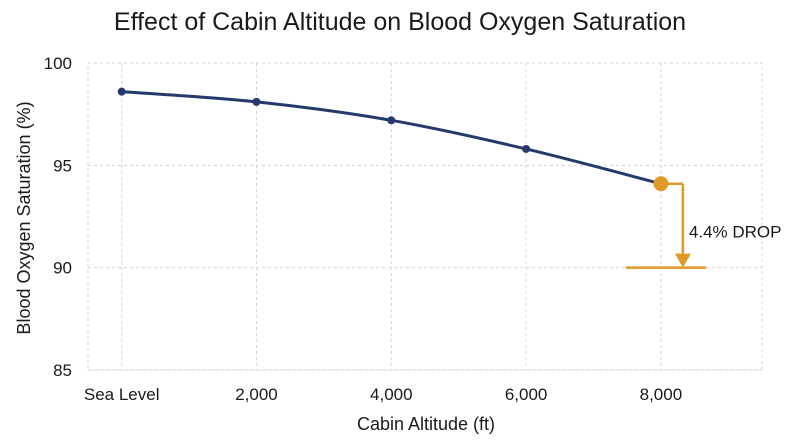  Describe the element at coordinates (62, 268) in the screenshot. I see `y-tick-label: 90` at that location.